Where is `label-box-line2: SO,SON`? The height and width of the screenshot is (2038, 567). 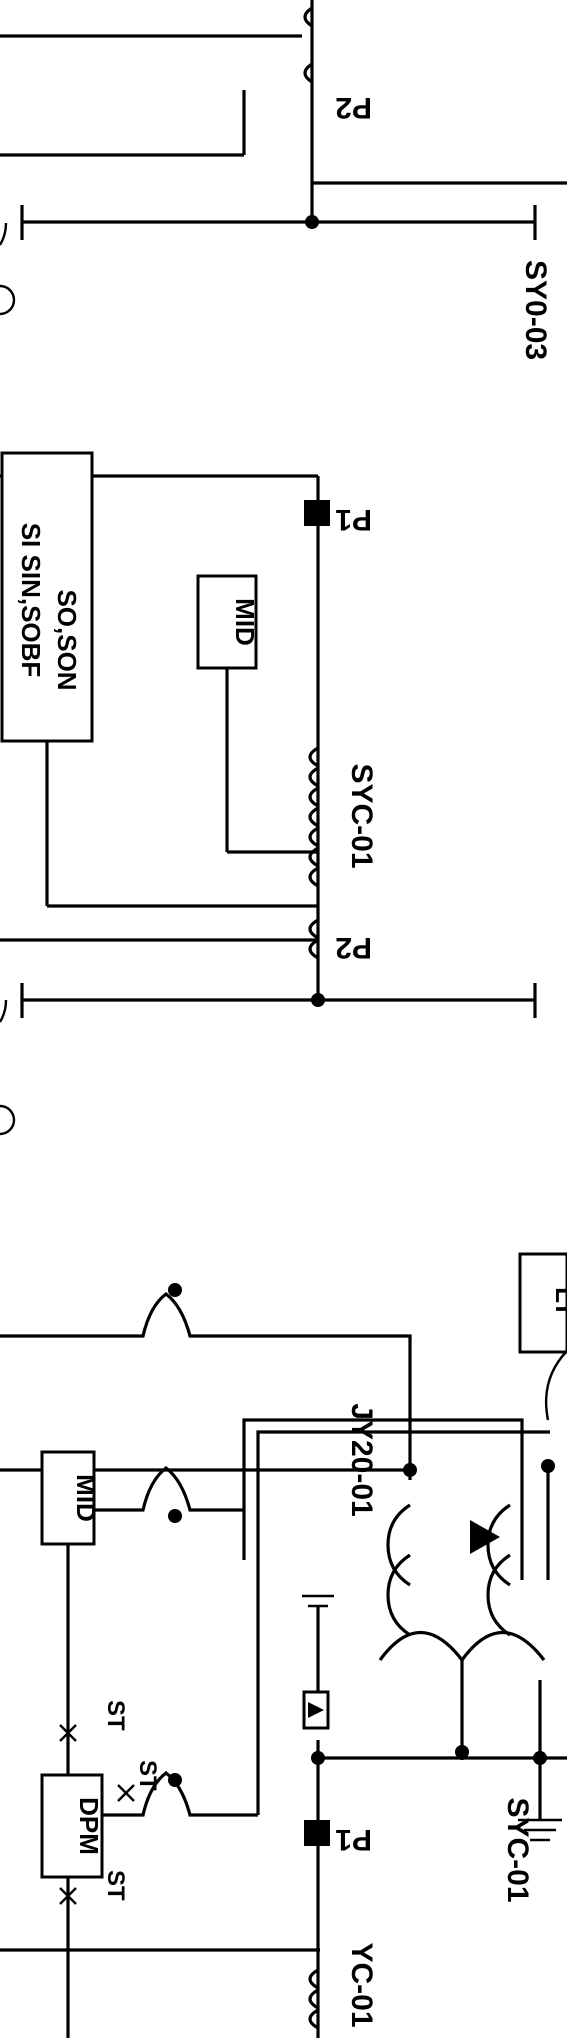
label-box-line2: SO,SON is located at coordinates (67, 639).